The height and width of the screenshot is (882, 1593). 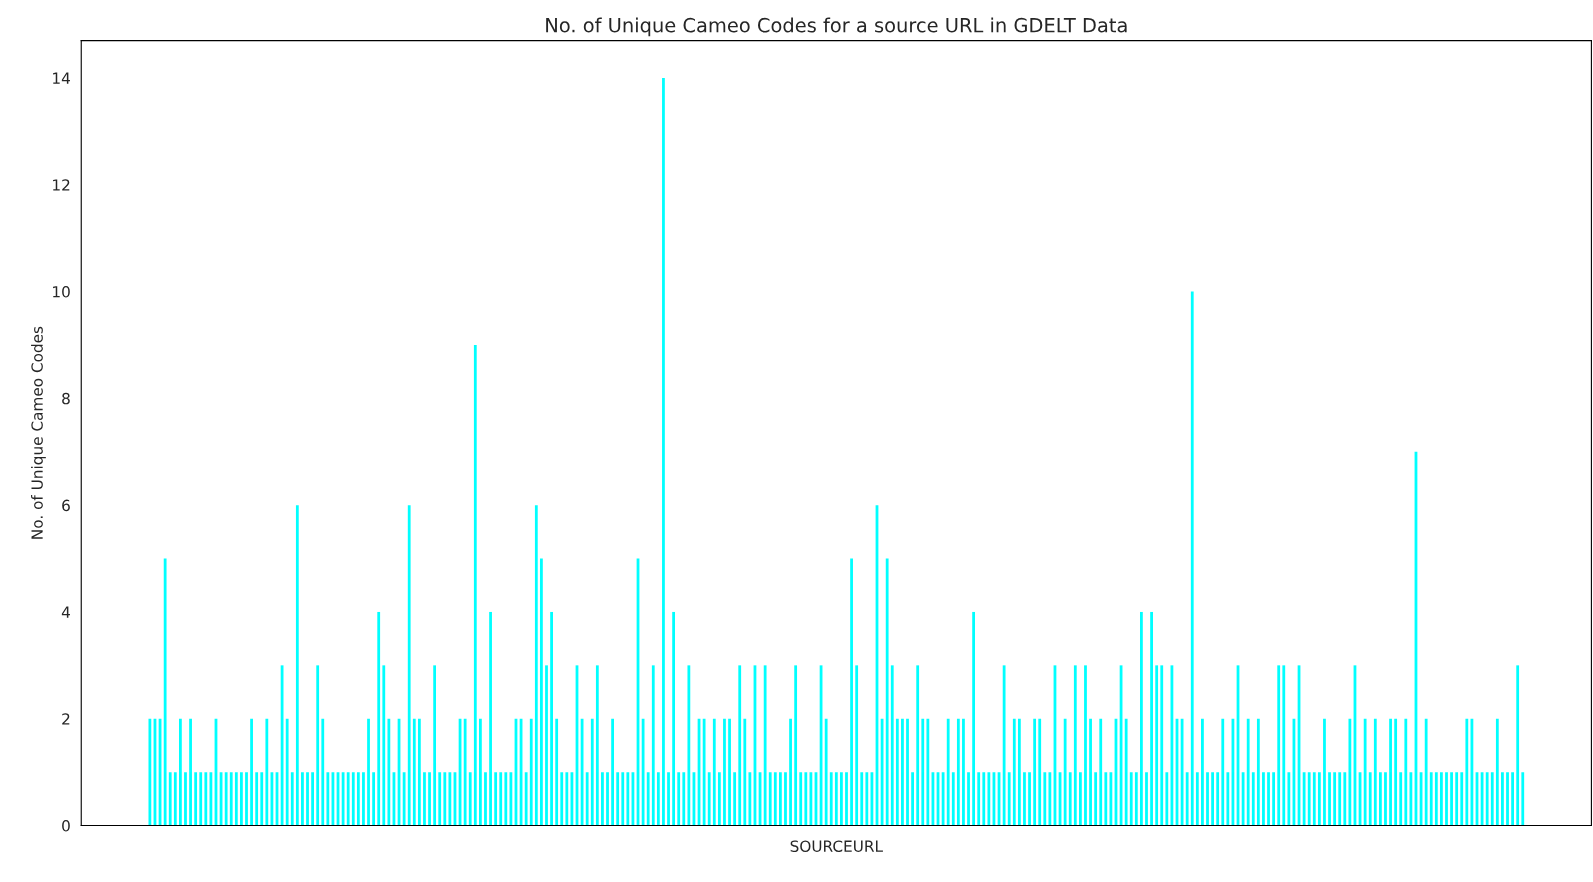 What do you see at coordinates (38, 432) in the screenshot?
I see `y-axis-title: No. of Unique Cameo Codes` at bounding box center [38, 432].